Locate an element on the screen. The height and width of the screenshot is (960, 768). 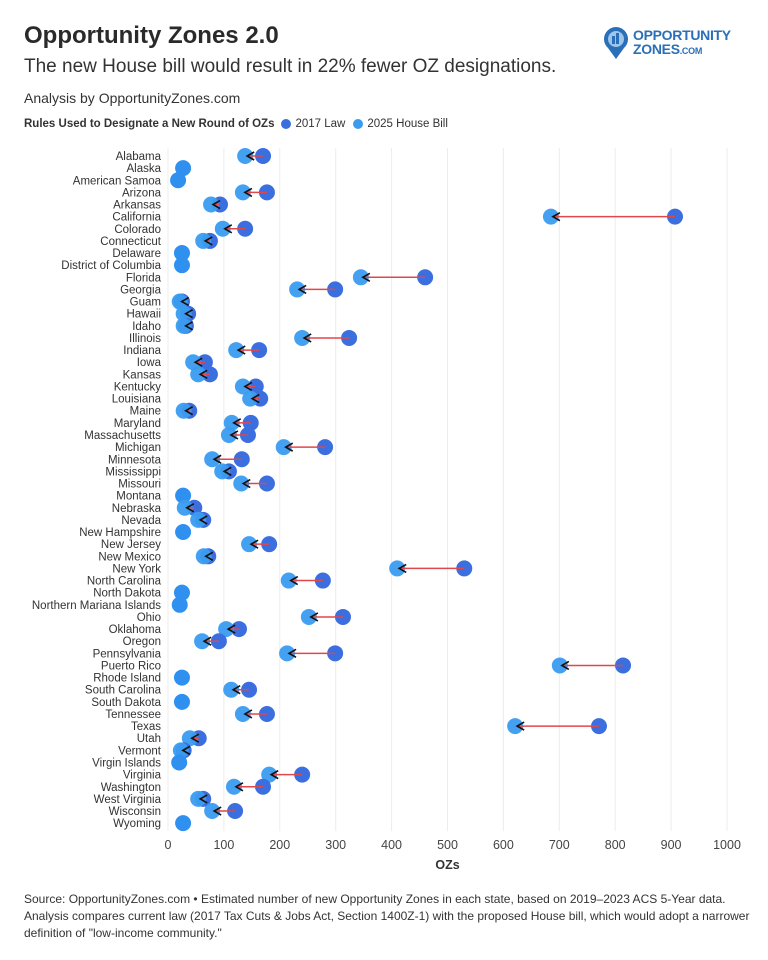
state-label: Michigan is located at coordinates (138, 448).